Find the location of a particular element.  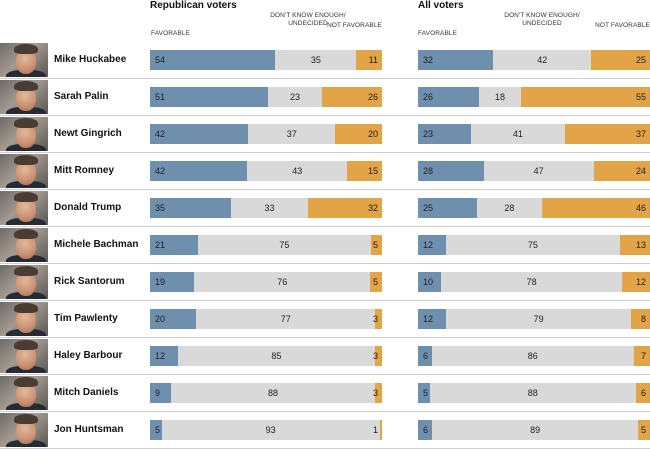

republican-dont-know-value: 88 is located at coordinates (272, 393).